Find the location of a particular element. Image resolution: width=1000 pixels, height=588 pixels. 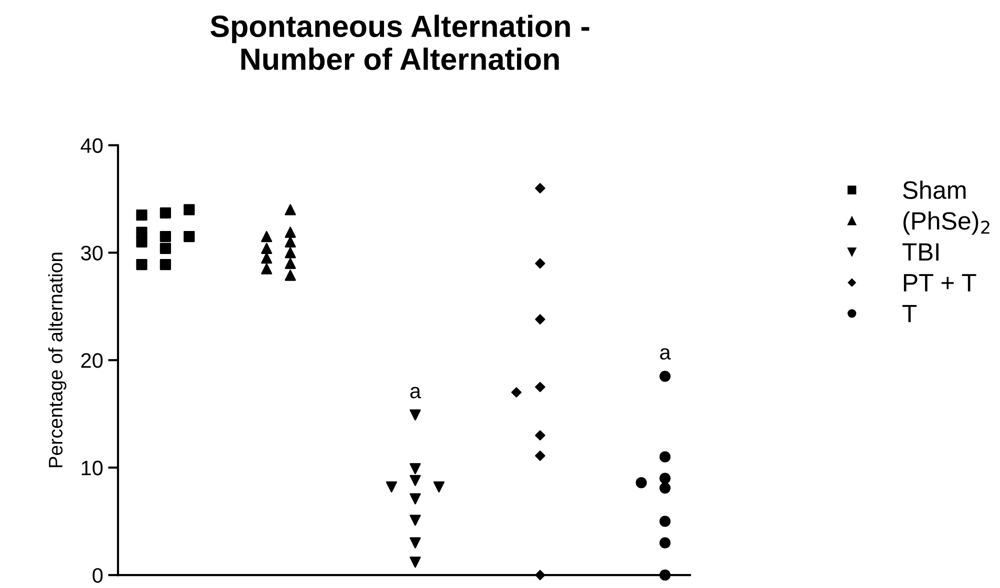

legend-label: PT + T is located at coordinates (940, 283).